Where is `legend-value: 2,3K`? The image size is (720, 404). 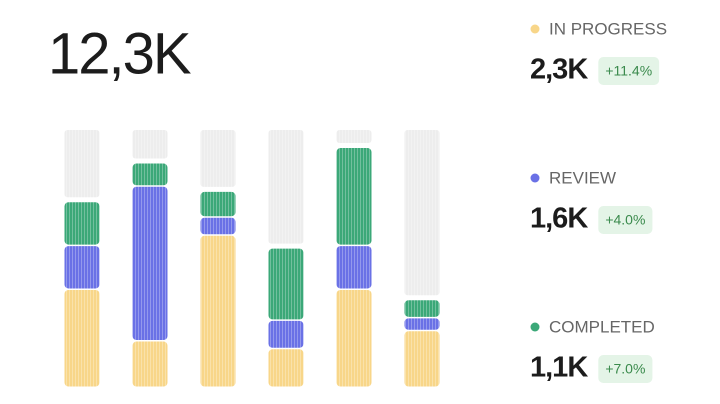 legend-value: 2,3K is located at coordinates (559, 70).